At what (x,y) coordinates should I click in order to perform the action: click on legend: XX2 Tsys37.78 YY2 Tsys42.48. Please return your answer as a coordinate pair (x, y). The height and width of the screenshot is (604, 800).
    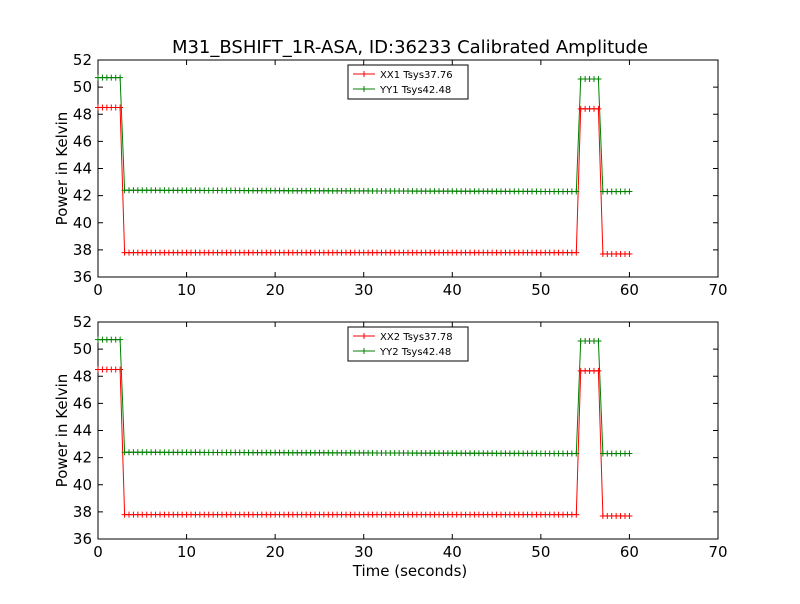
    Looking at the image, I should click on (408, 344).